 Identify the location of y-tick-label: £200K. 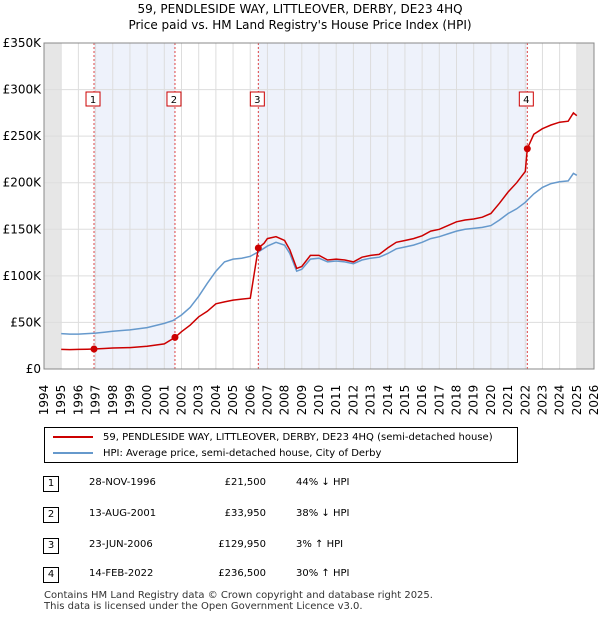
(23, 183).